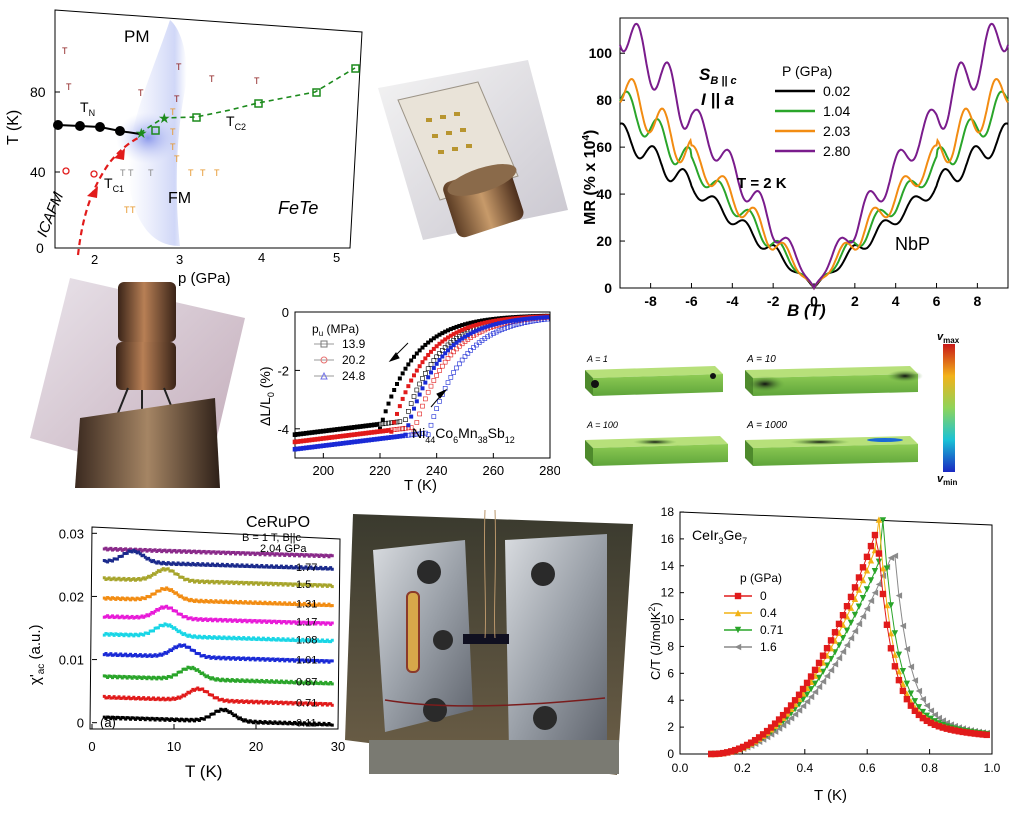  Describe the element at coordinates (604, 241) in the screenshot. I see `mr-ytick: 20` at that location.